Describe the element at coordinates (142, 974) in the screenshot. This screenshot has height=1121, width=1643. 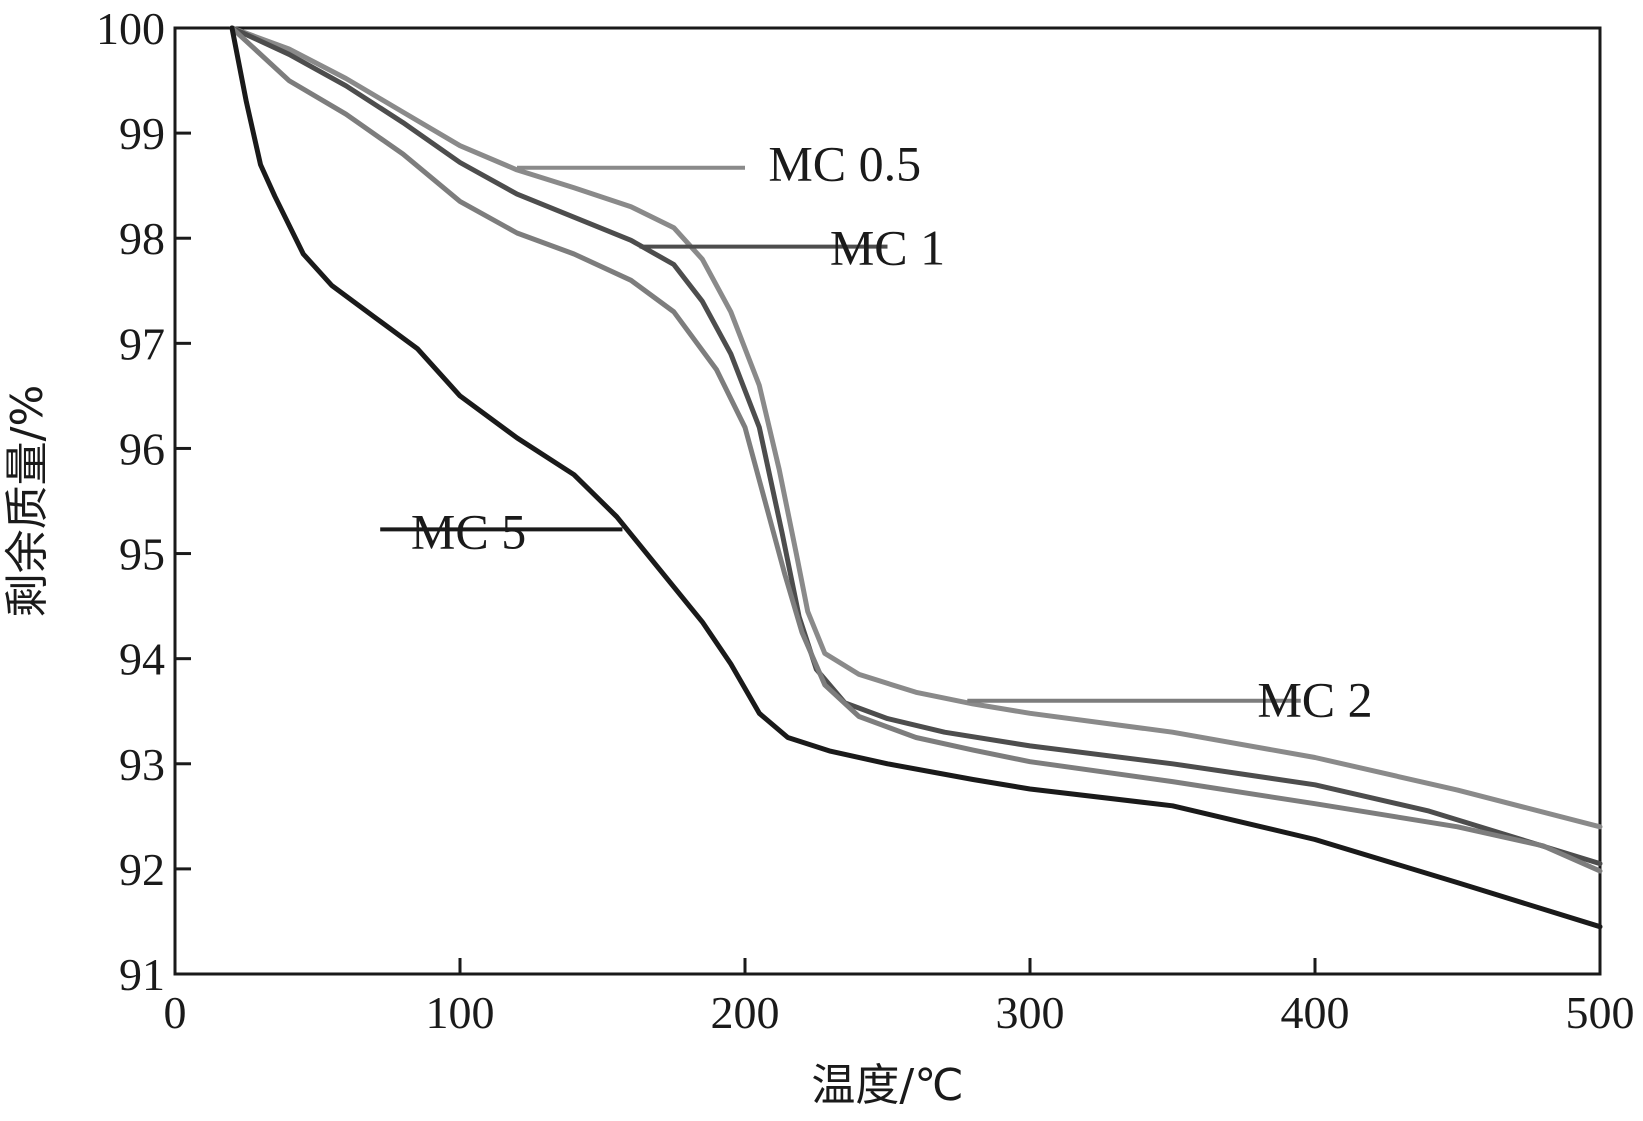
I see `y-tick-label: 91` at that location.